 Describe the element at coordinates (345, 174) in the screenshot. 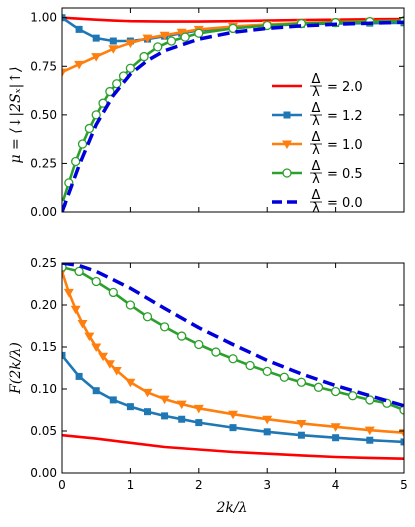

I see `legend-label-3: = 0.5` at that location.